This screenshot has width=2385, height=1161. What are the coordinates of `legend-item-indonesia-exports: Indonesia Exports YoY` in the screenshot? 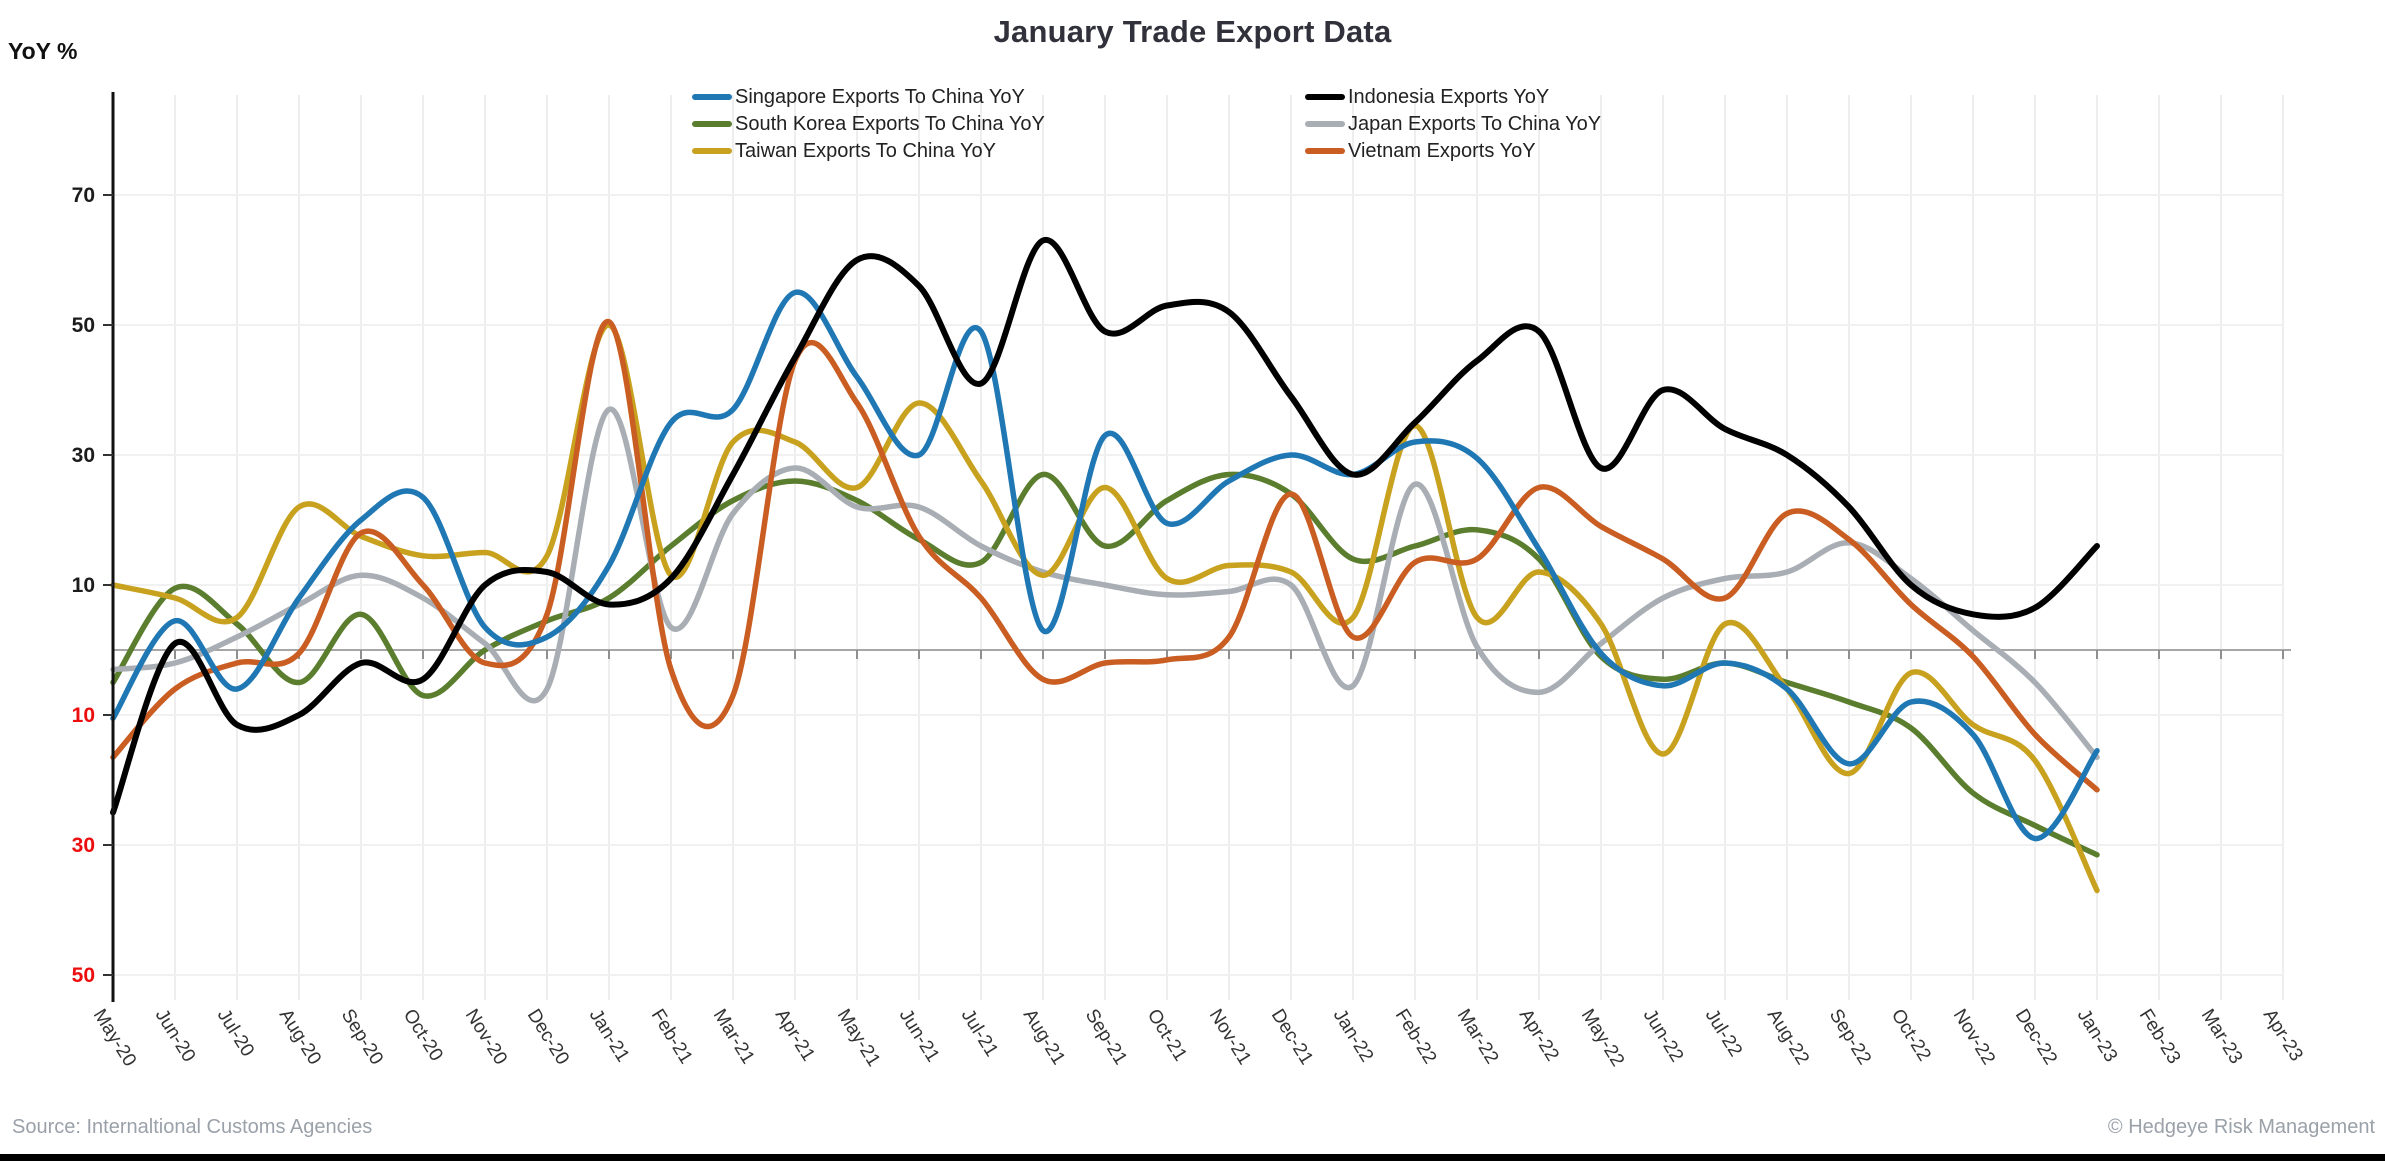 It's located at (1427, 97).